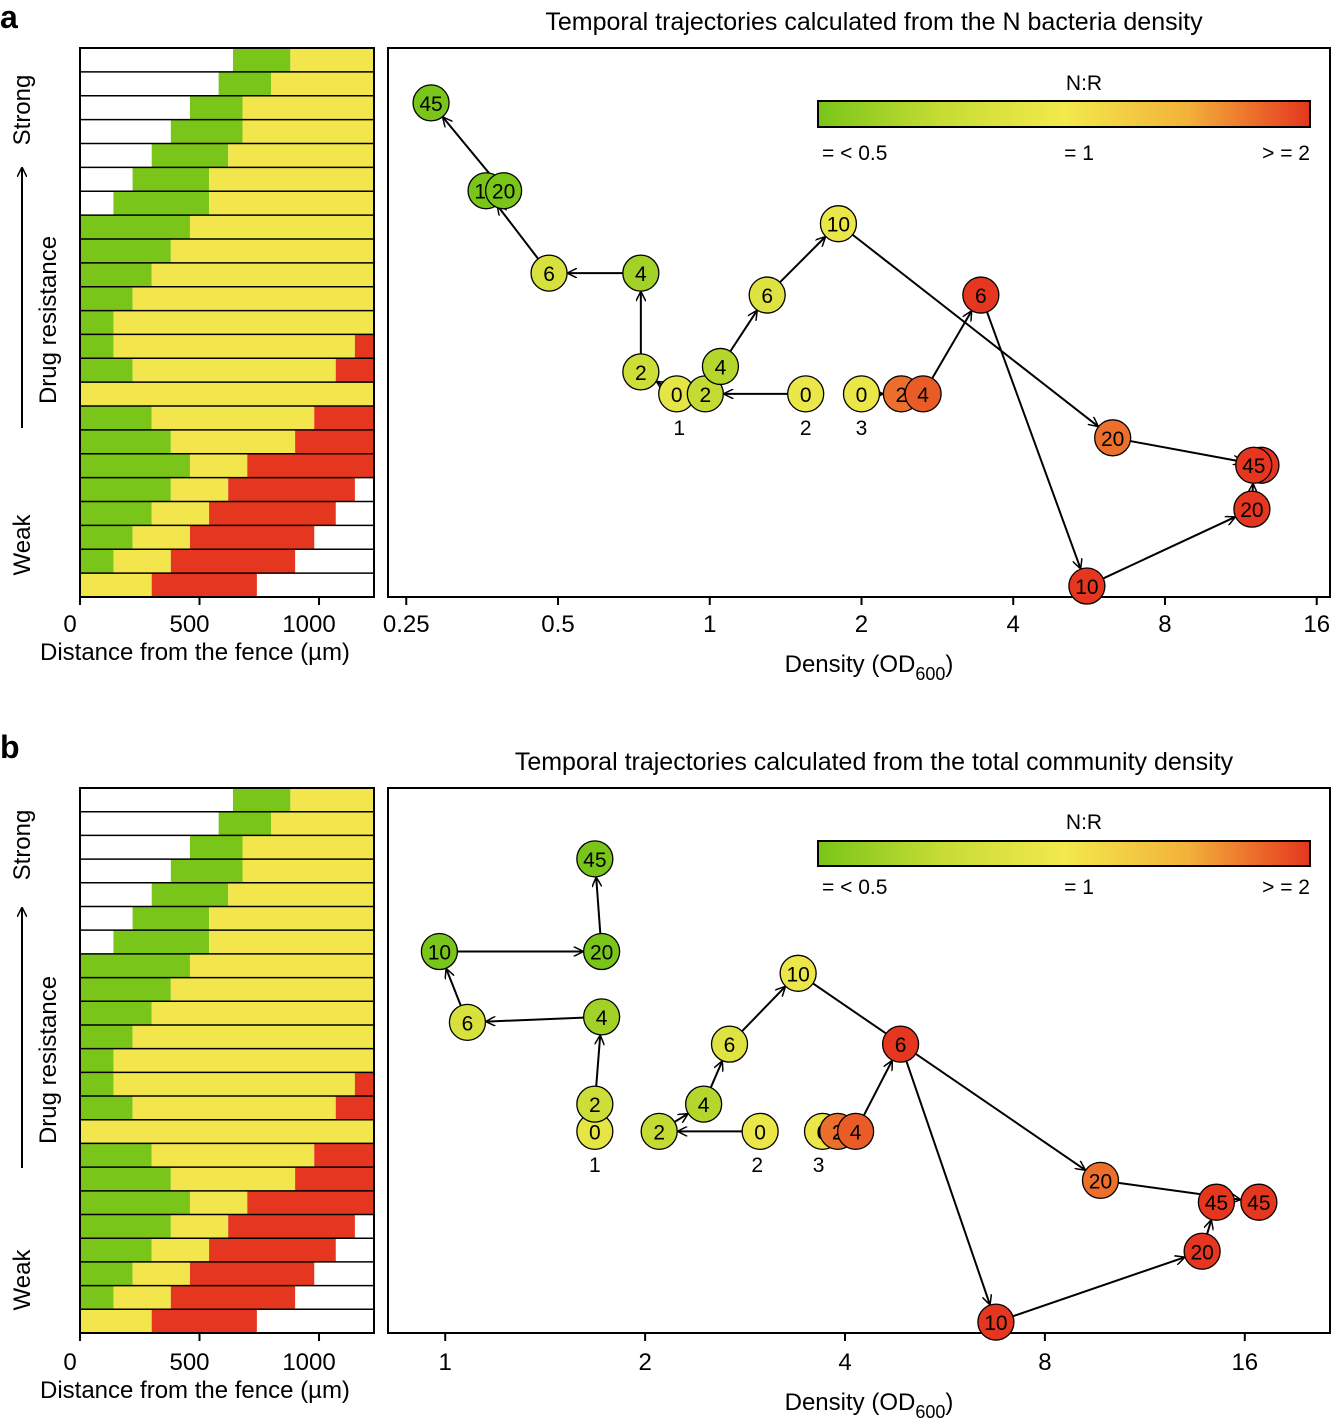 The width and height of the screenshot is (1336, 1423). Describe the element at coordinates (850, 664) in the screenshot. I see `x-axis-label-main: Density (OD` at that location.